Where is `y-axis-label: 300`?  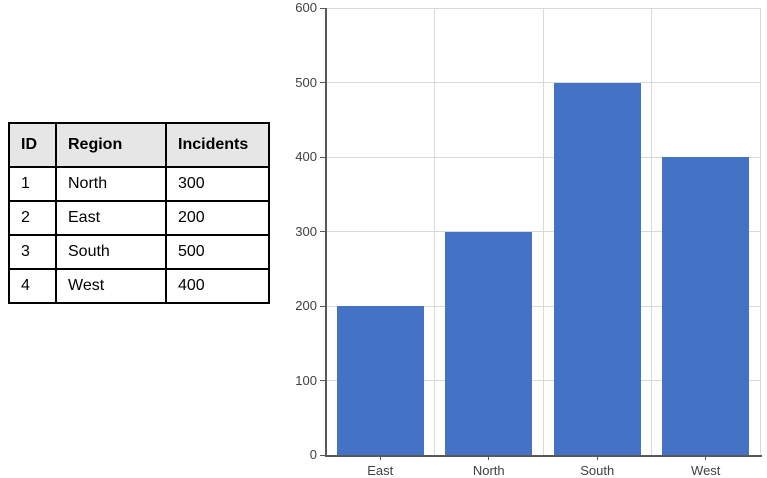 y-axis-label: 300 is located at coordinates (306, 231).